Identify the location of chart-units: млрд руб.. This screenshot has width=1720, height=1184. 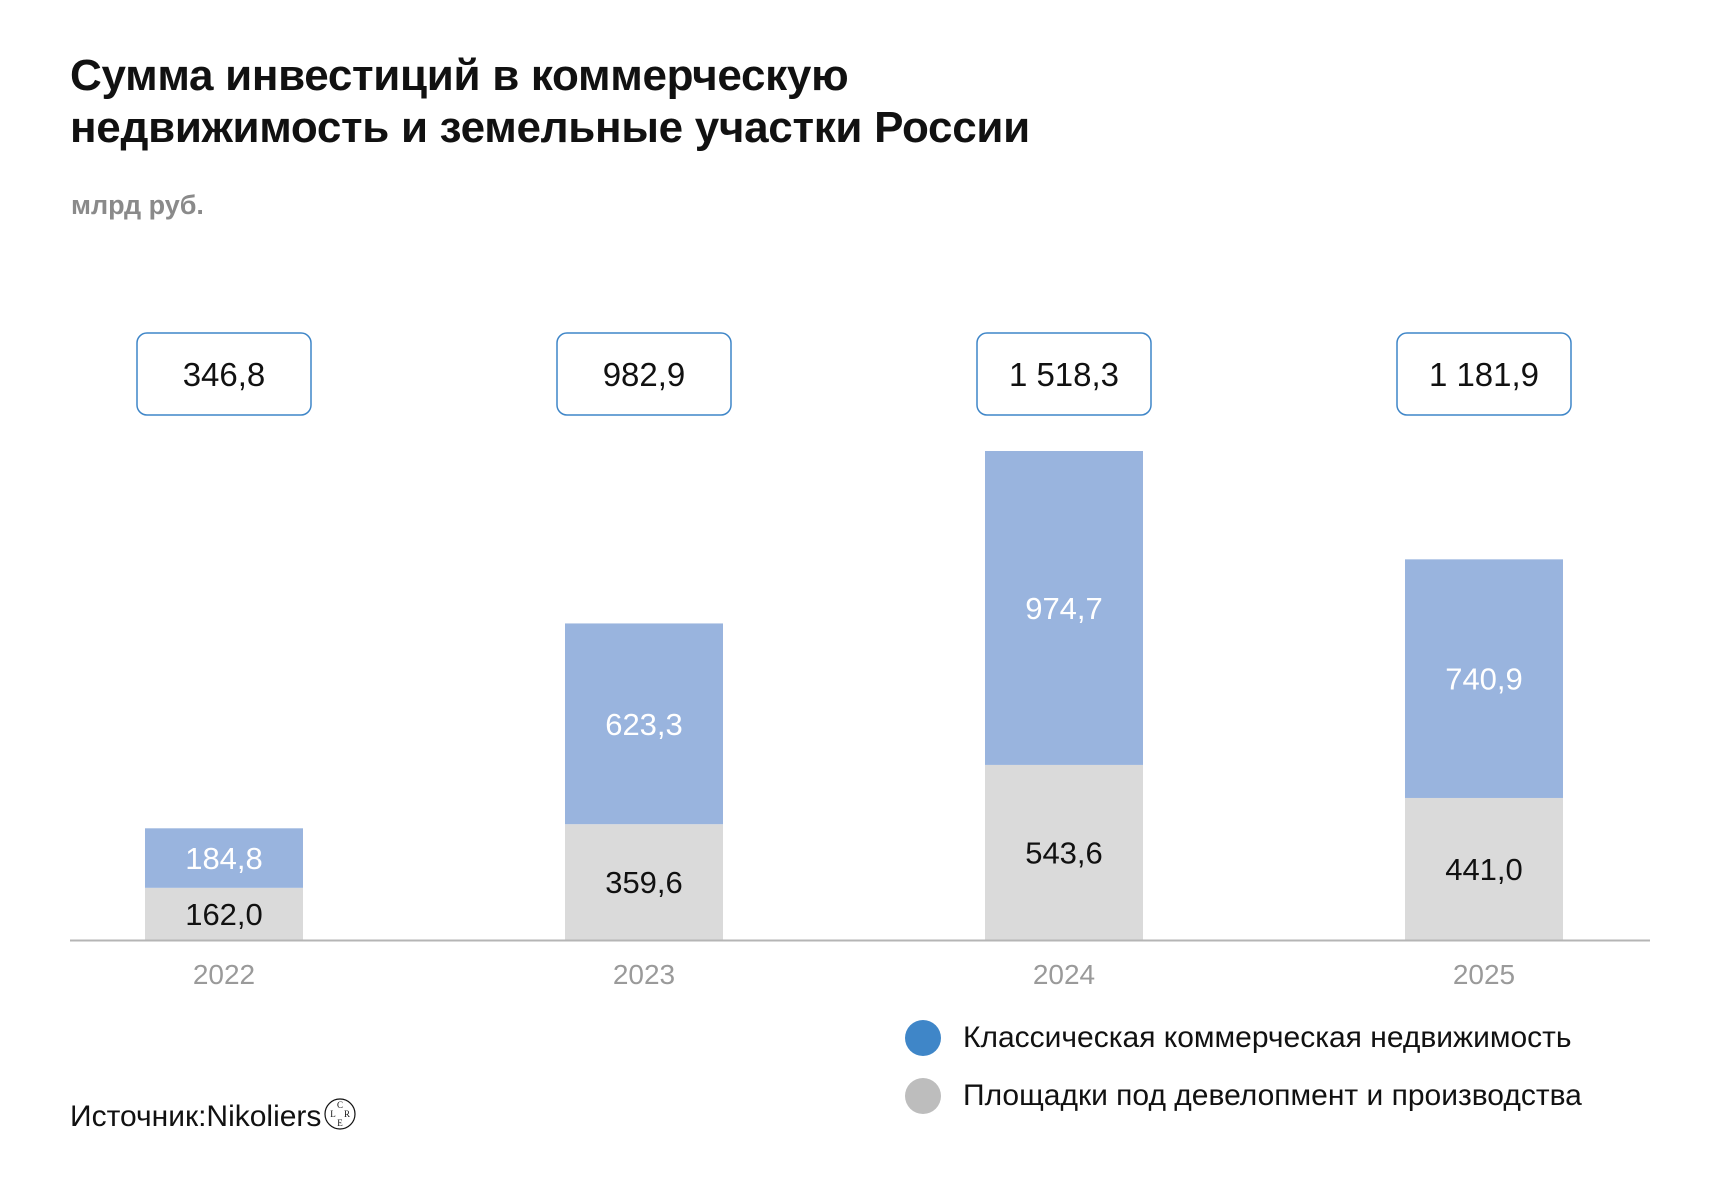
(137, 205).